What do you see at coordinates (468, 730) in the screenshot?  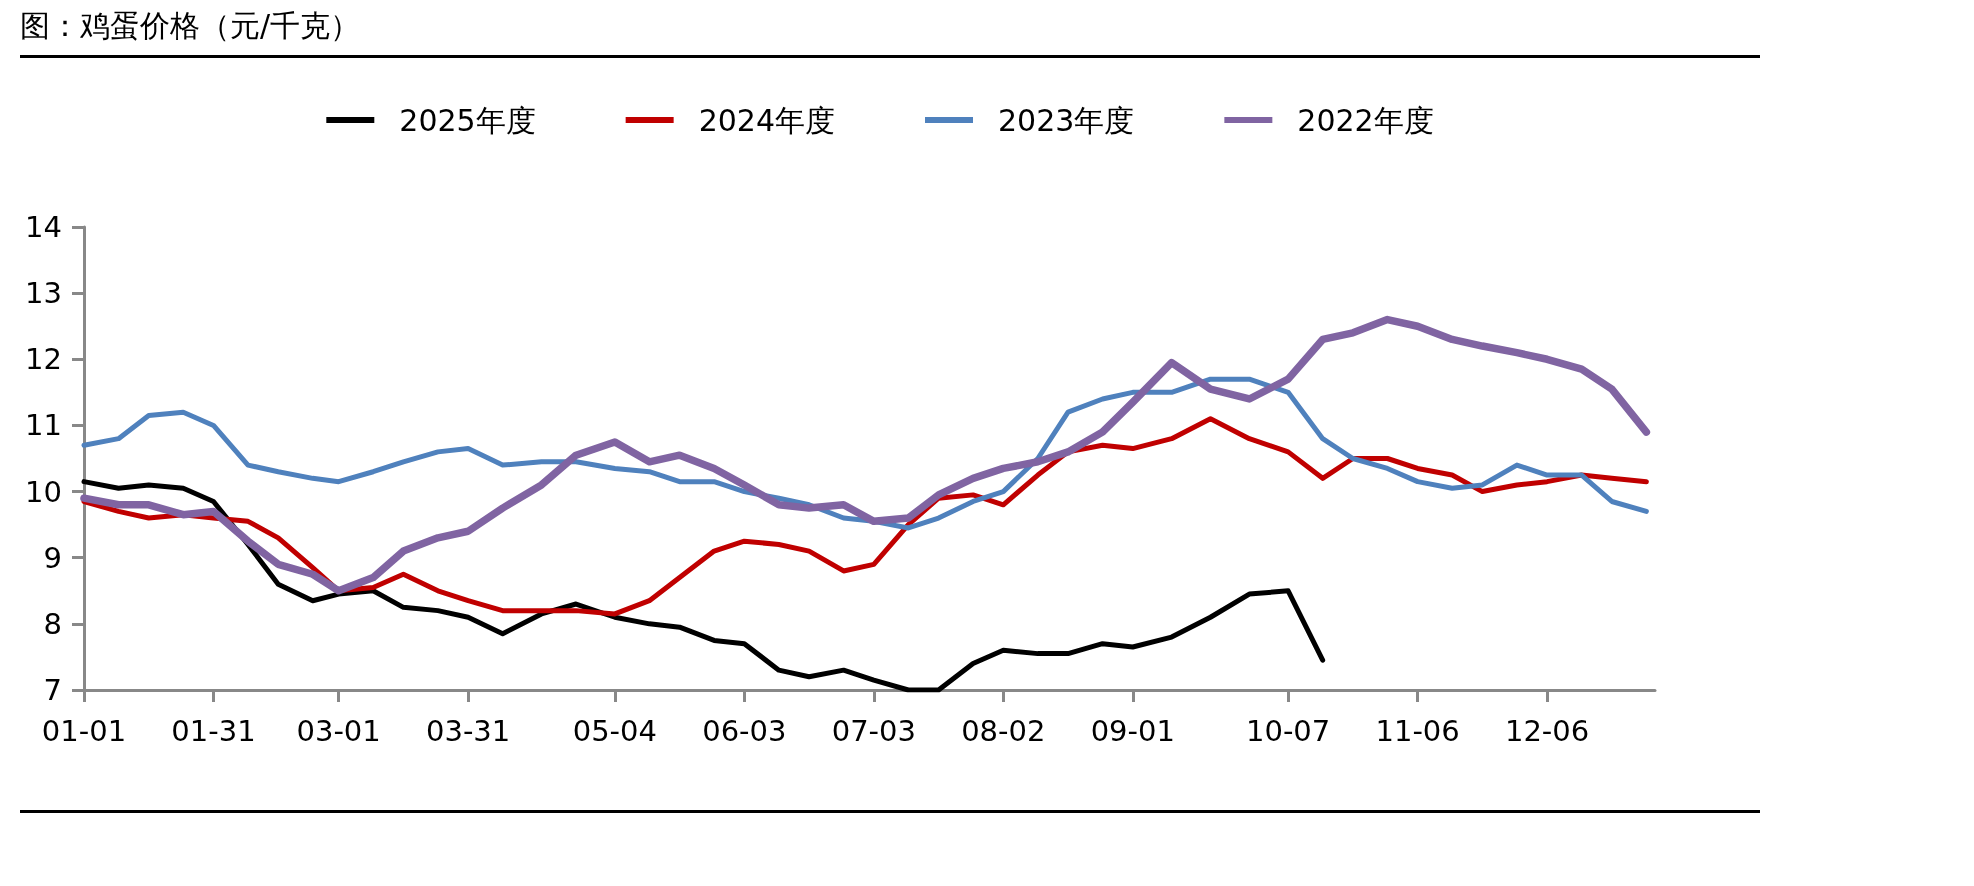 I see `x-tick-label: 03-31` at bounding box center [468, 730].